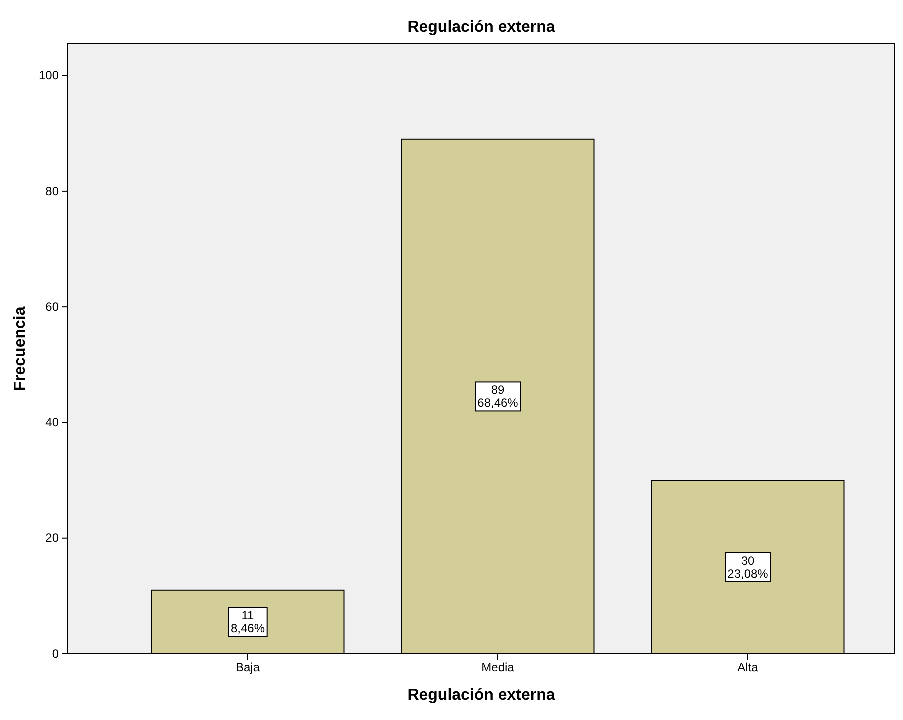  I want to click on y-tick-label: 40, so click(53, 423).